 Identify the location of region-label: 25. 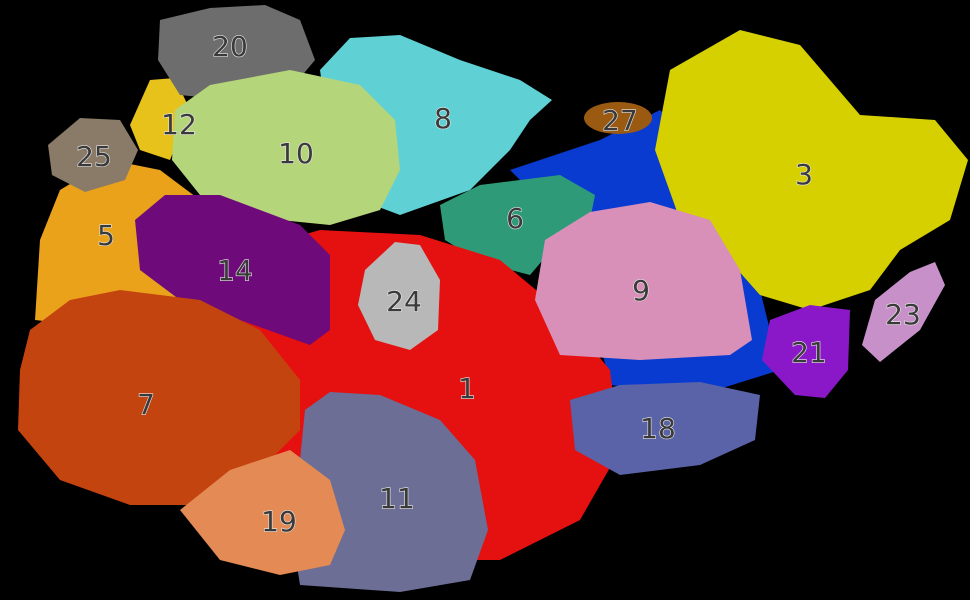
(94, 156).